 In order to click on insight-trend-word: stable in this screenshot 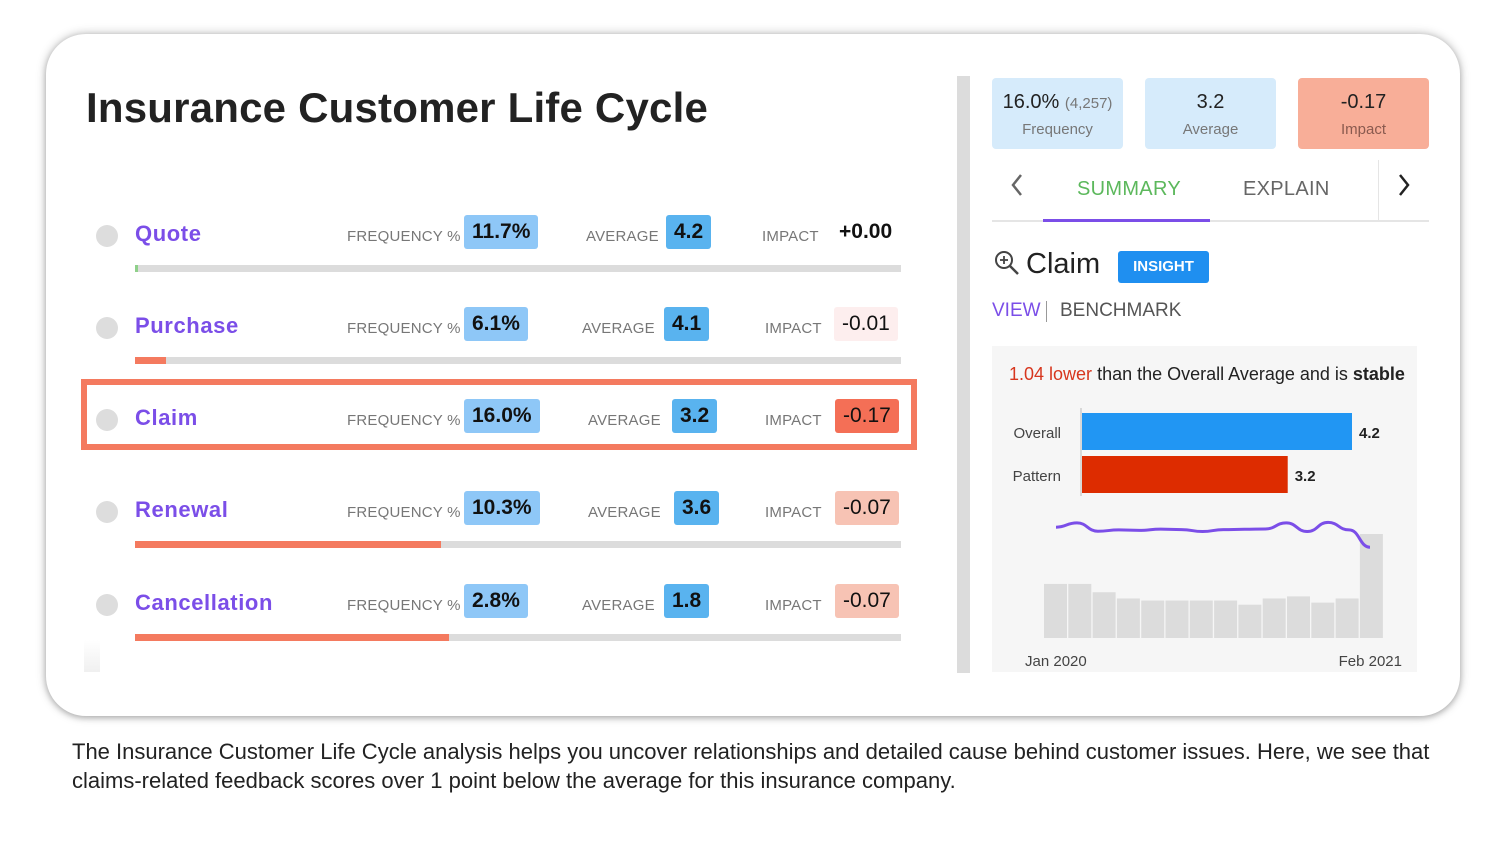, I will do `click(1378, 374)`.